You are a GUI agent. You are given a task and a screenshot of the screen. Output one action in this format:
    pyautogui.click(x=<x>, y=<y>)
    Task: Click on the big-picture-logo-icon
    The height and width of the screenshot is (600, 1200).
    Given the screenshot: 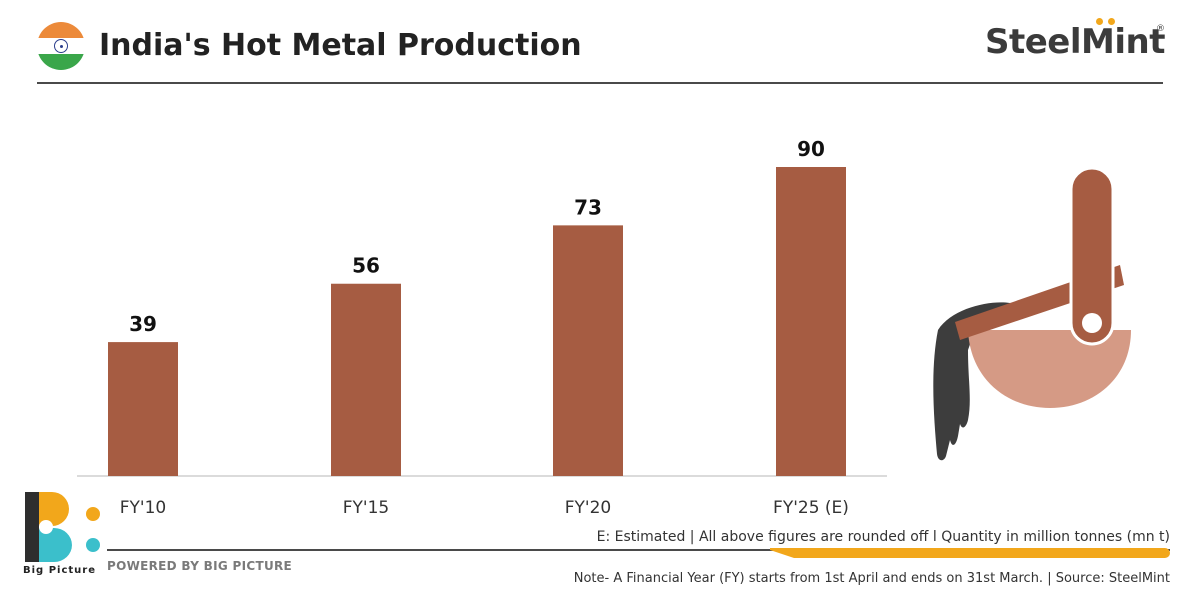 What is the action you would take?
    pyautogui.click(x=62, y=527)
    